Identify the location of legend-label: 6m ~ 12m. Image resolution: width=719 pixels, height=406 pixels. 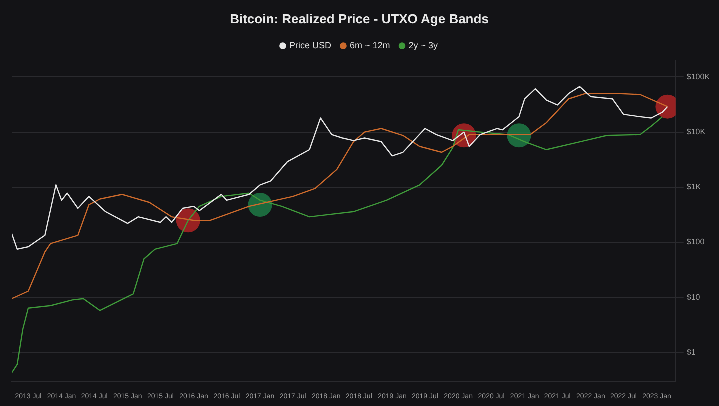
(370, 45).